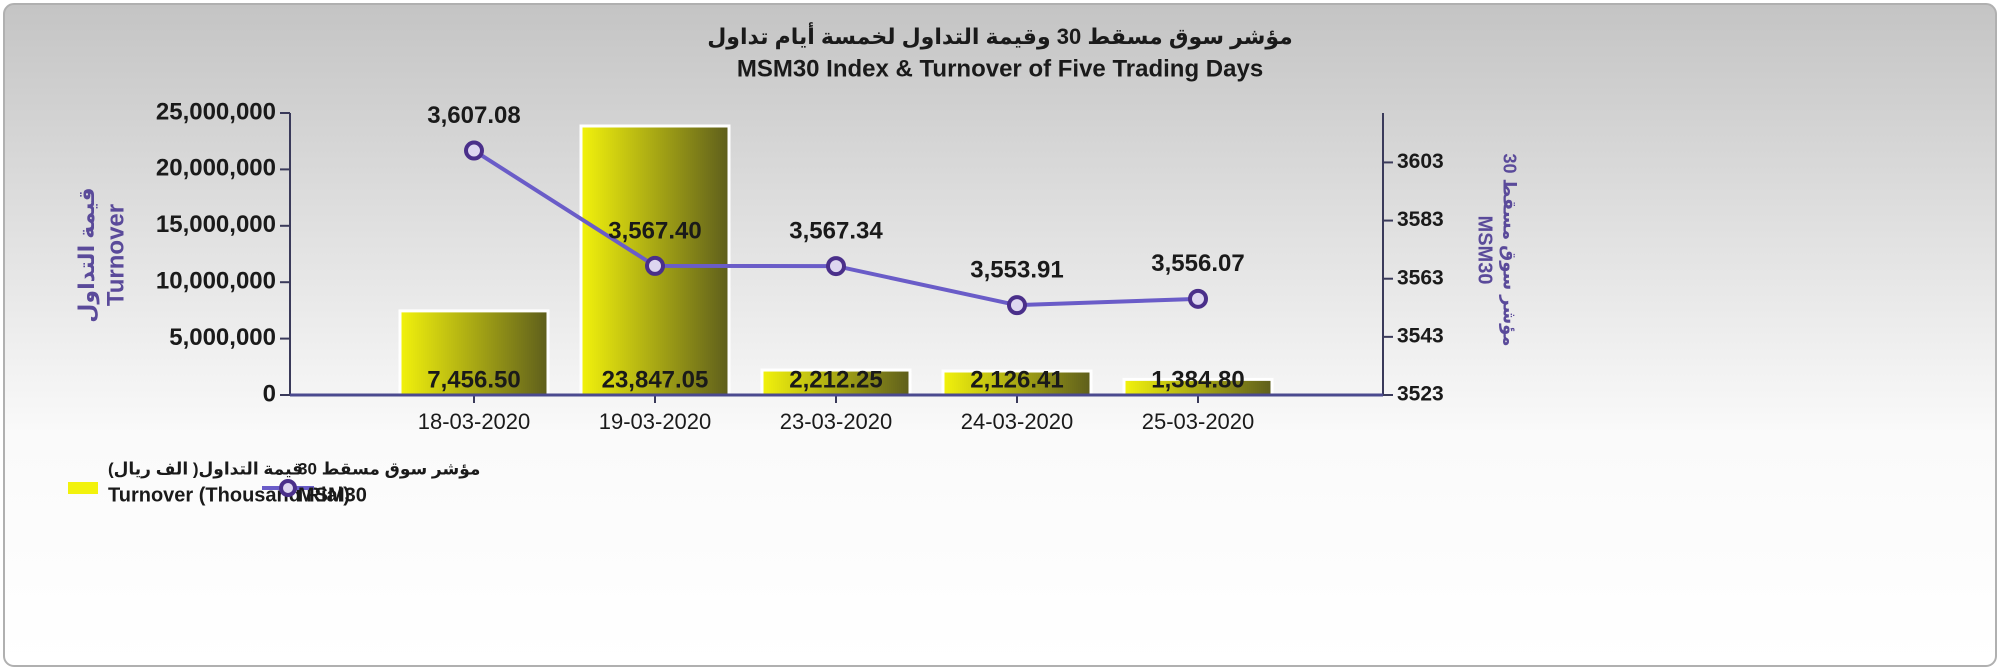 The height and width of the screenshot is (670, 2001). Describe the element at coordinates (83, 488) in the screenshot. I see `legend-swatch` at that location.